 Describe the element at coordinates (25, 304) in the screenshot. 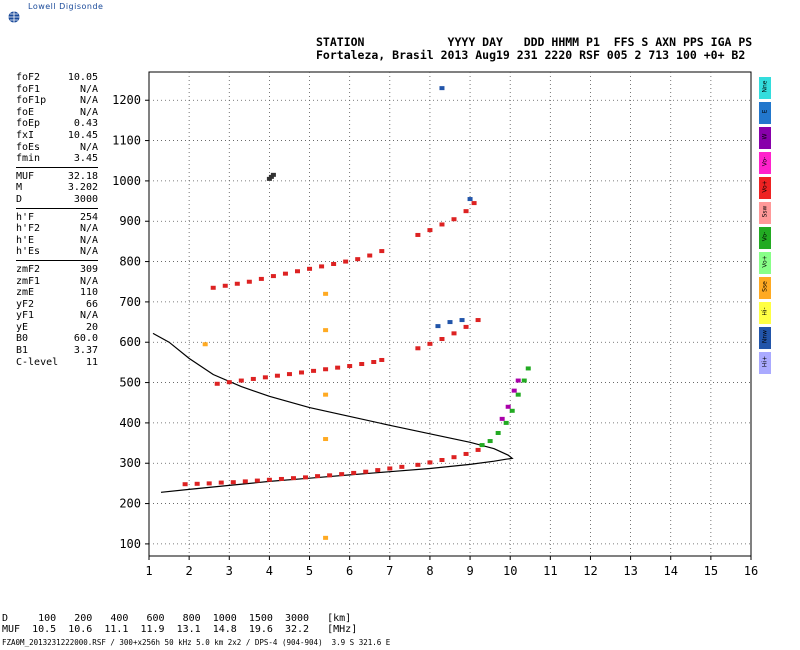

I see `param-name: yF2` at that location.